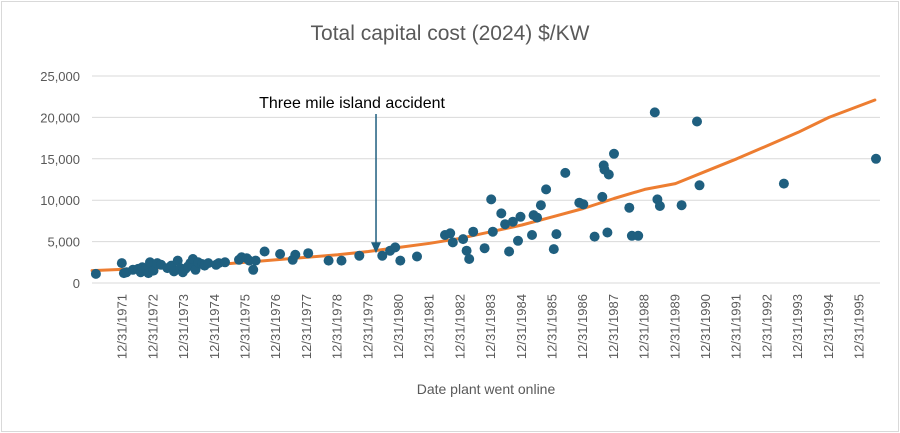 This screenshot has width=900, height=433. What do you see at coordinates (459, 326) in the screenshot?
I see `x-tick-label: 12/31/1982` at bounding box center [459, 326].